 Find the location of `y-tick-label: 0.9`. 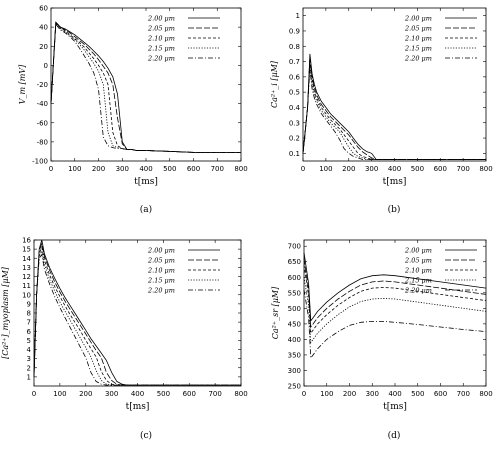

y-tick-label: 0.9 is located at coordinates (294, 31).